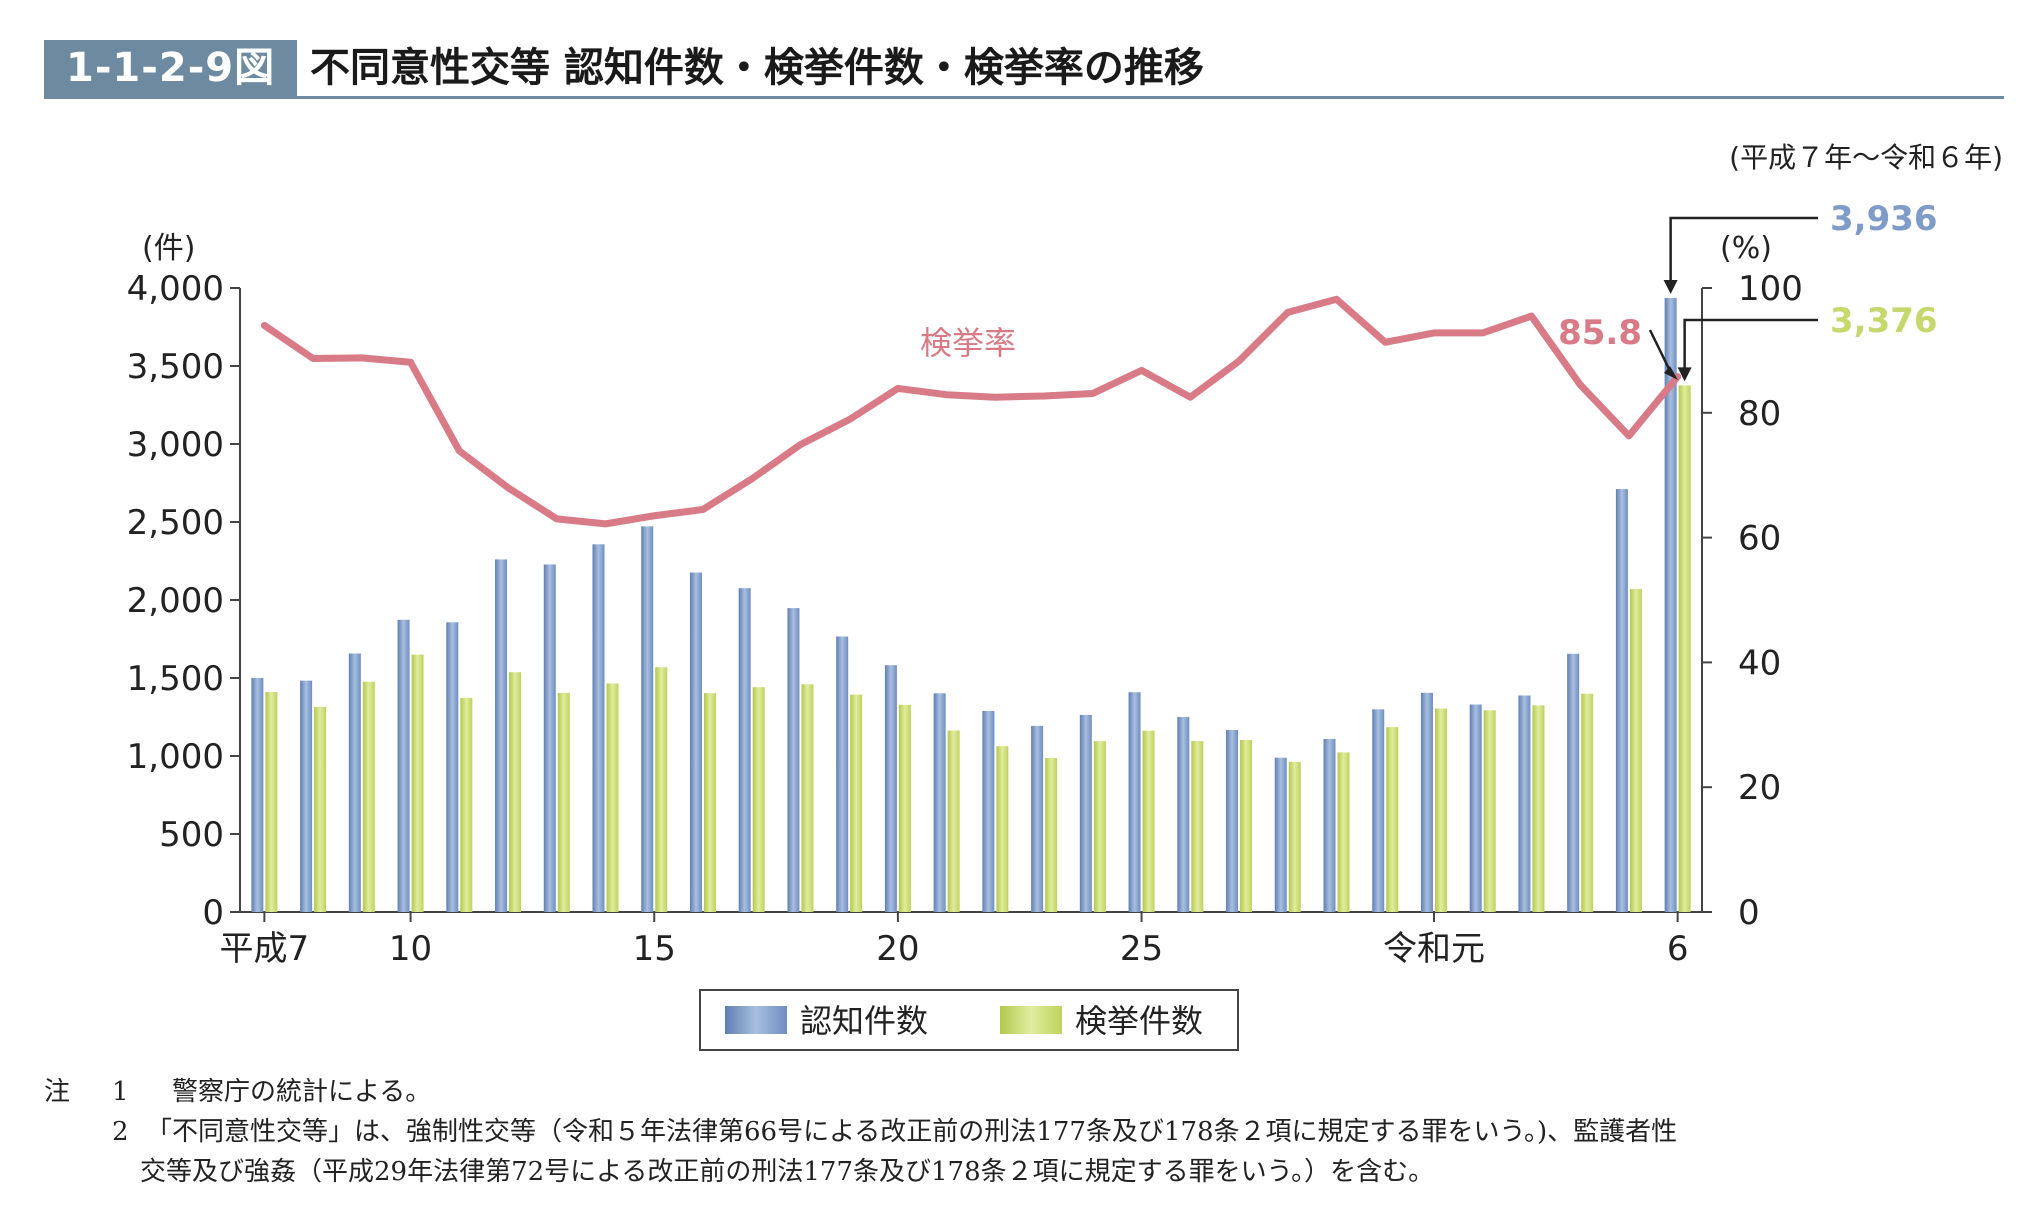  I want to click on right-tick-label: 0, so click(1749, 913).